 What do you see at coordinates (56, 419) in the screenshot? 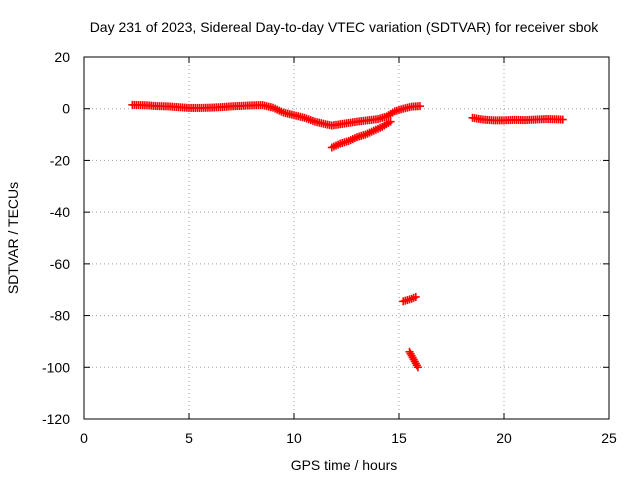
I see `y-tick-label: -120` at bounding box center [56, 419].